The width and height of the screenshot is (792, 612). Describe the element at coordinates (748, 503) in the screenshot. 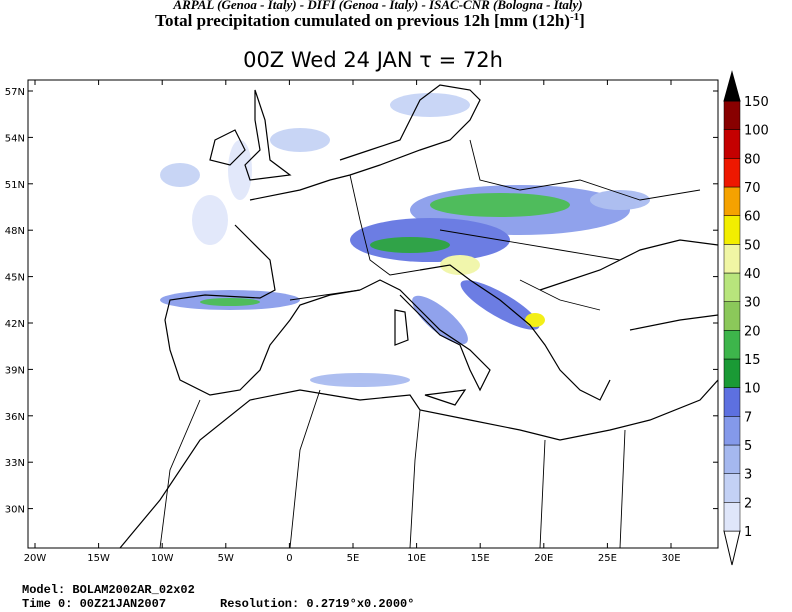

I see `colorbar-label: 2` at that location.